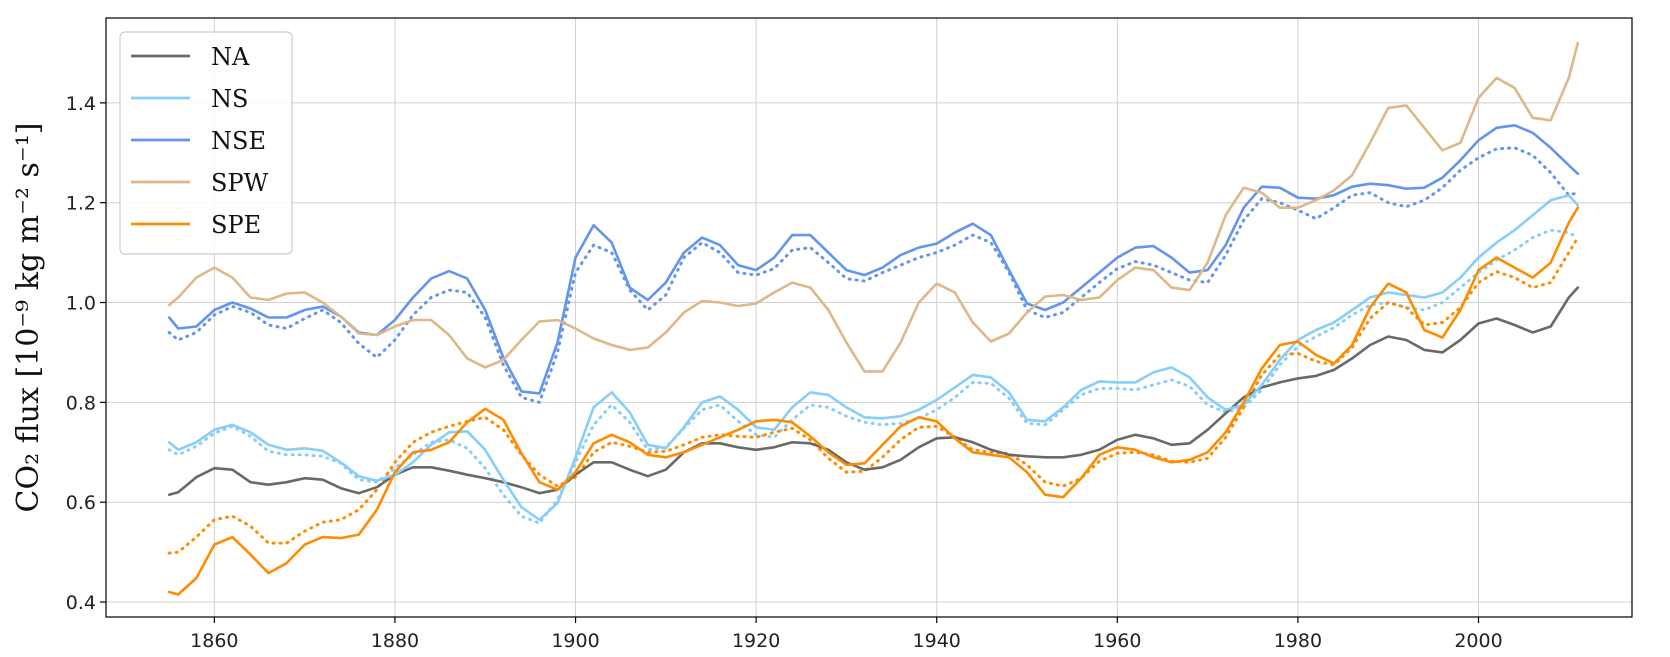  I want to click on x-tick-label: 2000, so click(1478, 641).